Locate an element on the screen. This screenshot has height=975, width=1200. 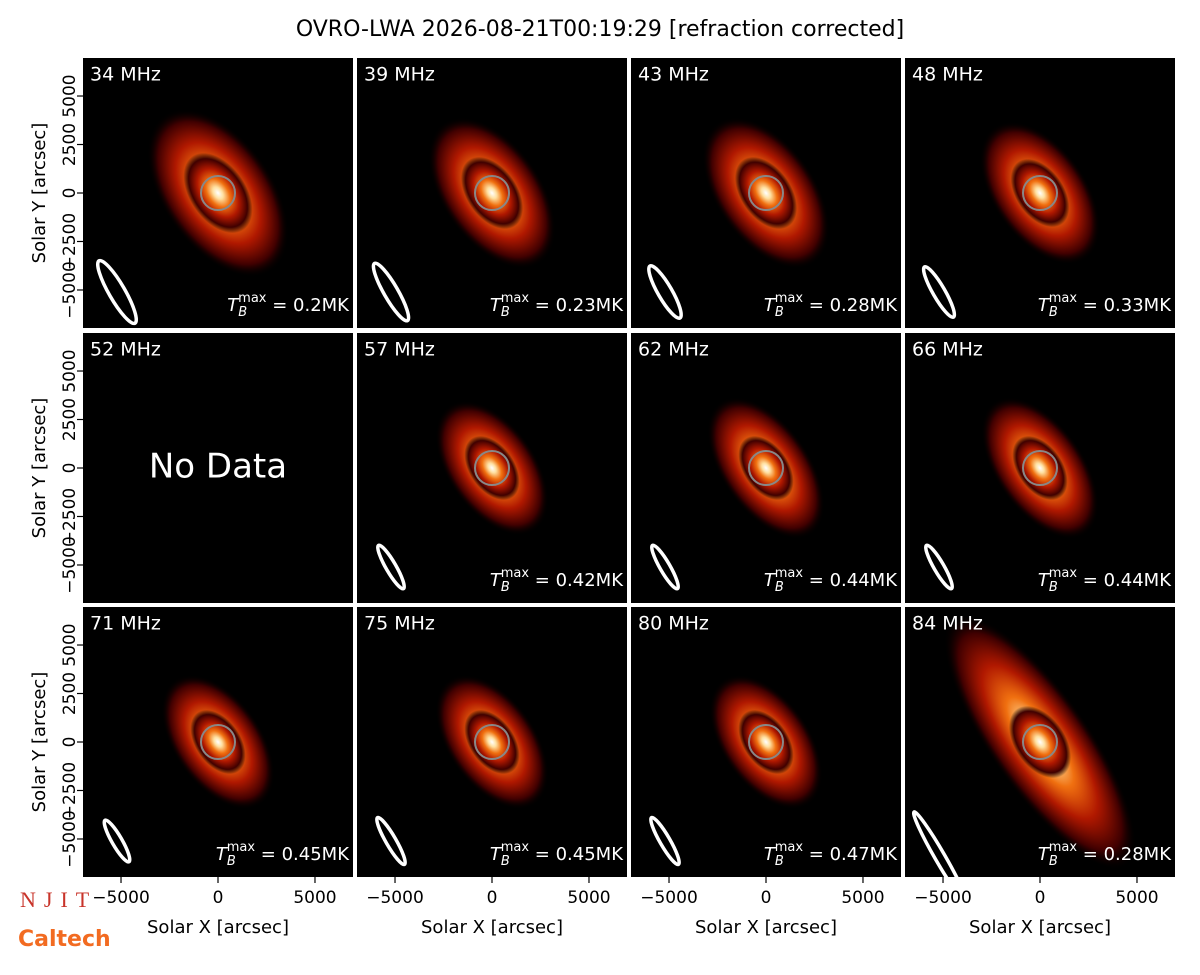
frequency-label: 62 MHz is located at coordinates (673, 350).